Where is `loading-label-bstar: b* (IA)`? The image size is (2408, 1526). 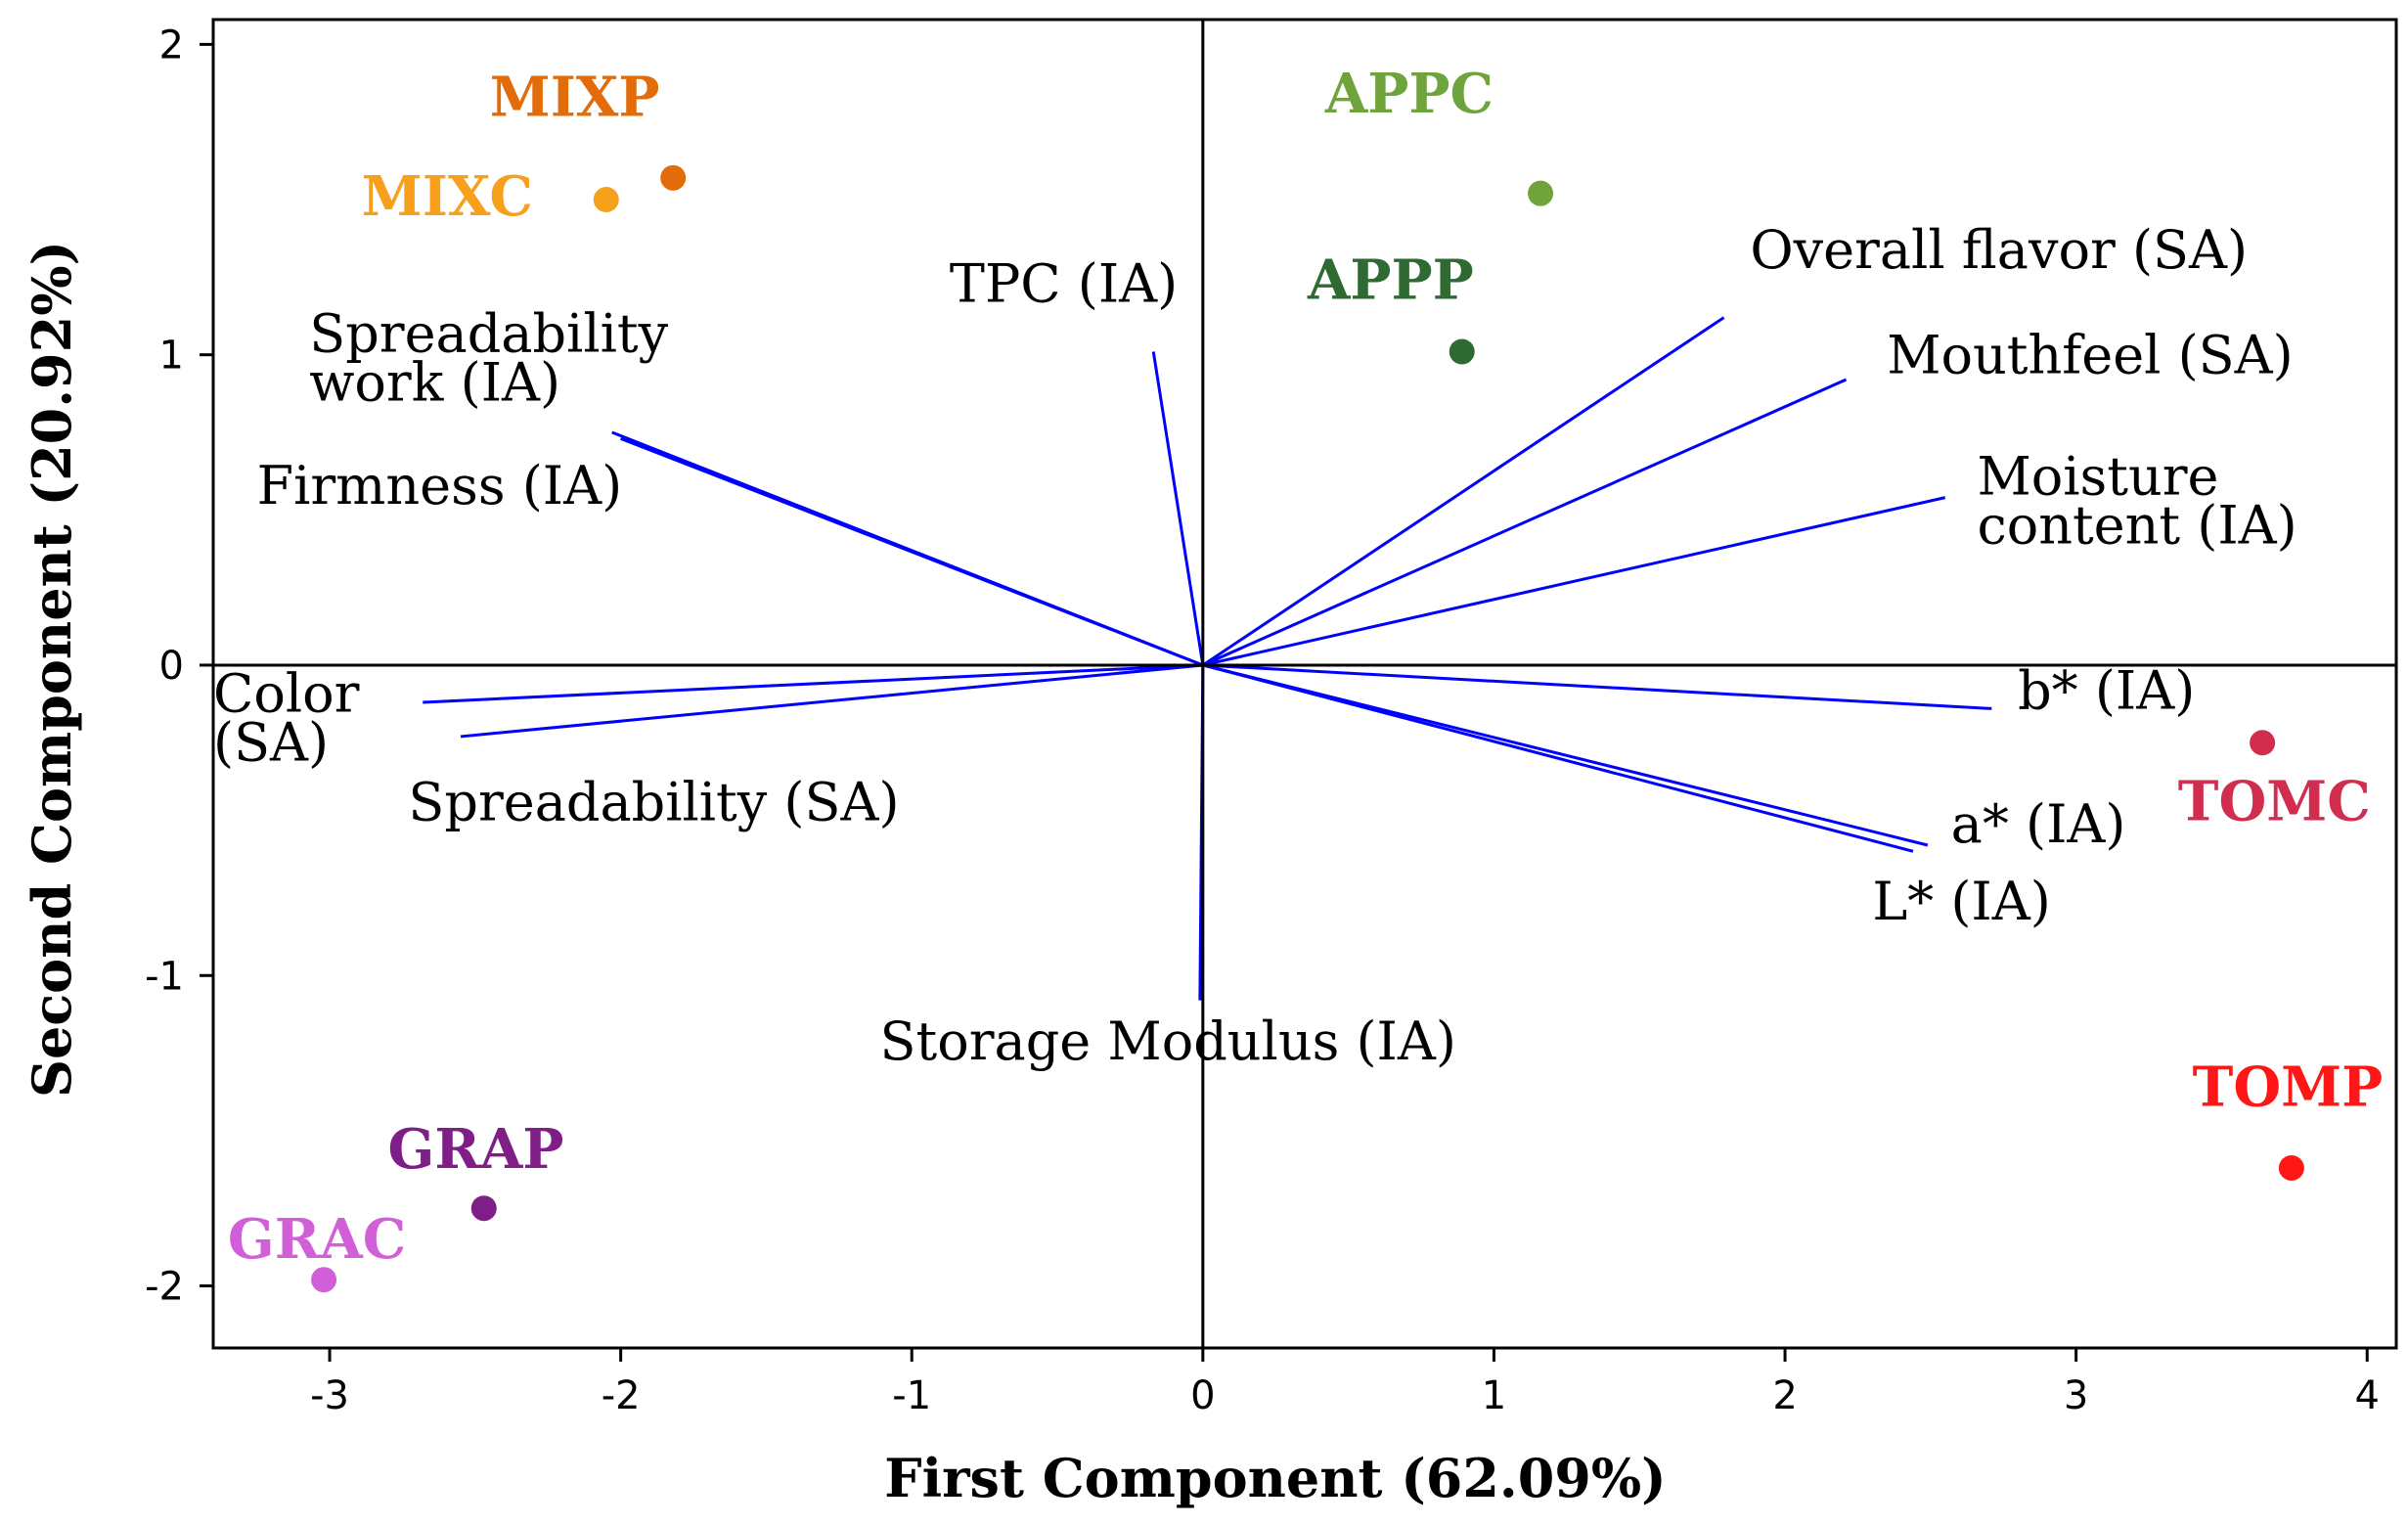 loading-label-bstar: b* (IA) is located at coordinates (2106, 690).